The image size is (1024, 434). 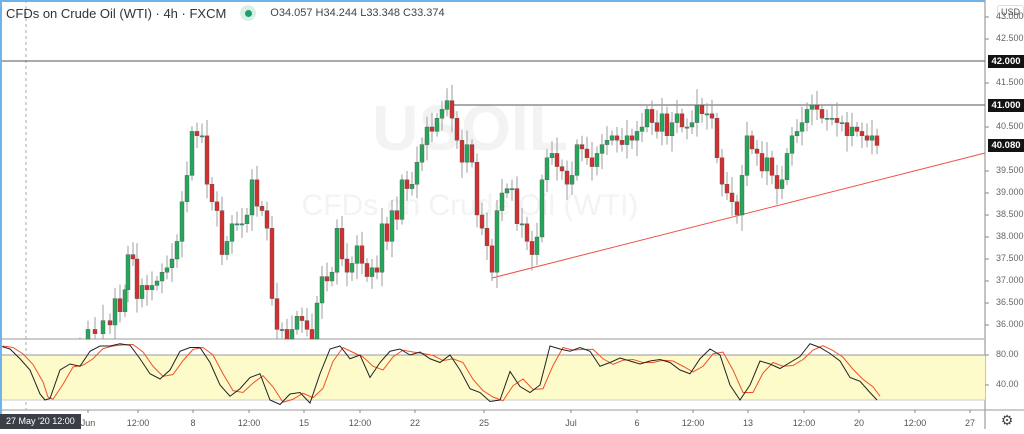 I want to click on time-tick-label: 25, so click(x=484, y=423).